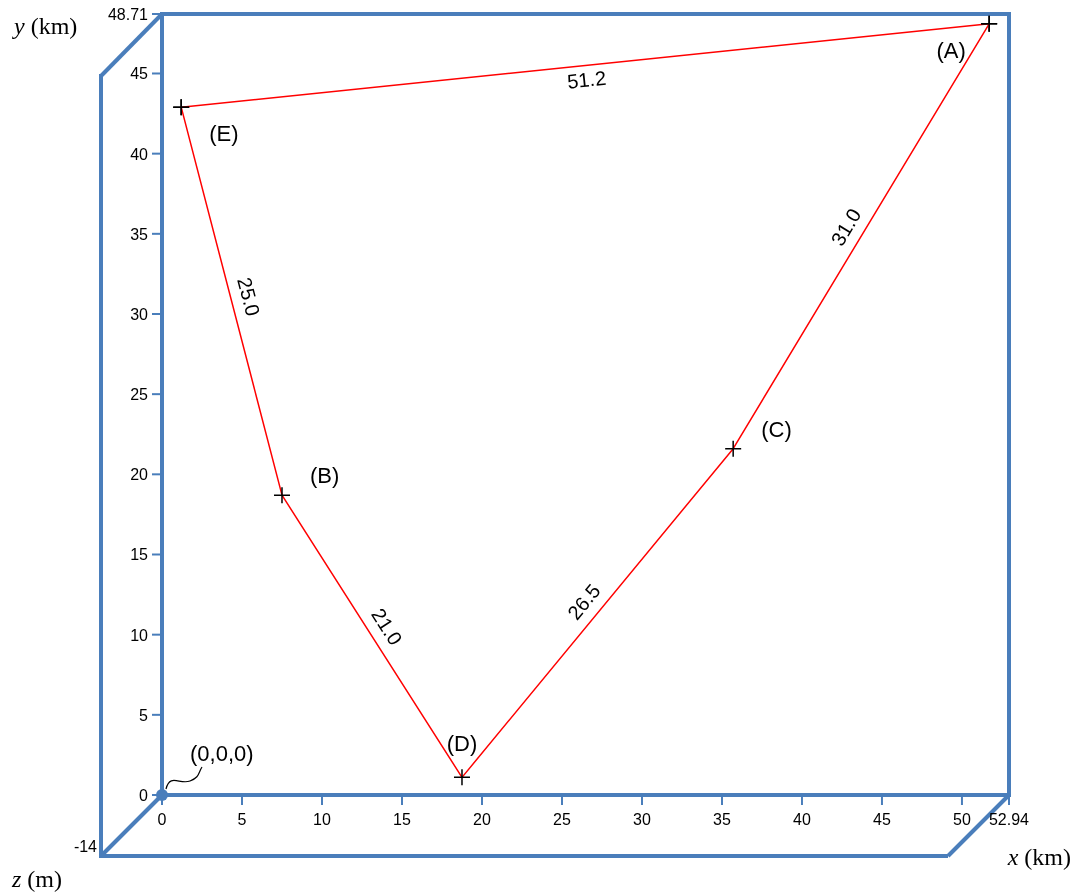 This screenshot has height=894, width=1079. Describe the element at coordinates (402, 819) in the screenshot. I see `x-tick-label: 15` at that location.